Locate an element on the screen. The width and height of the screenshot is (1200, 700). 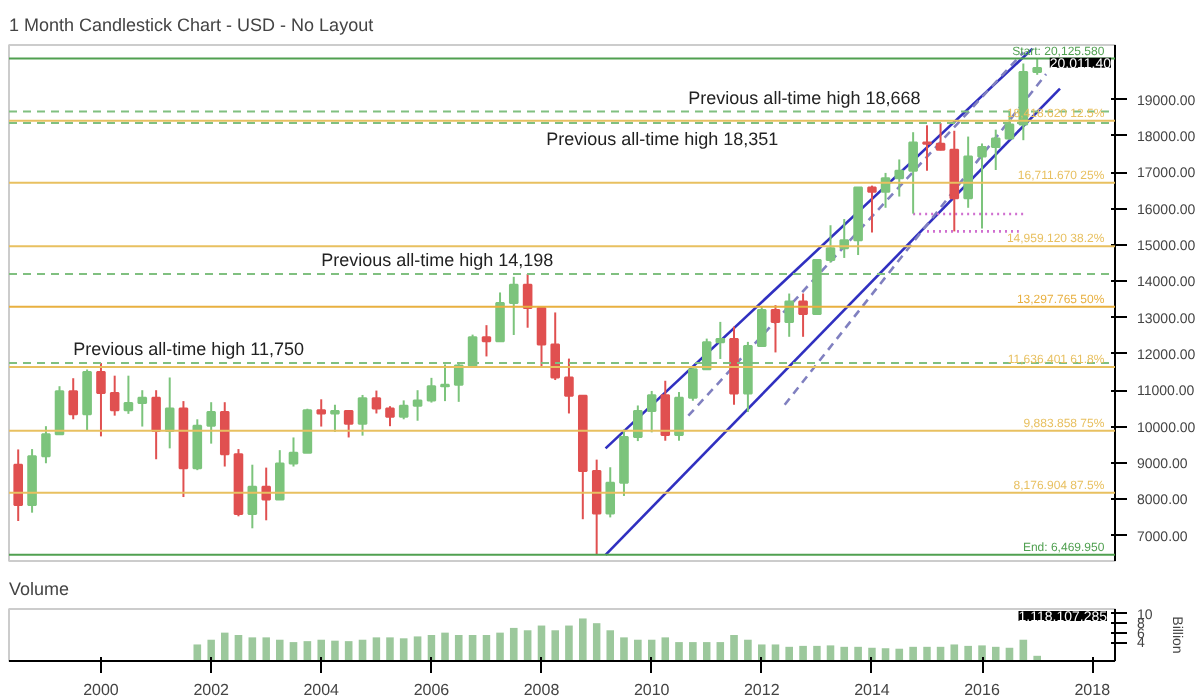
x-tick-label: 2000 is located at coordinates (101, 690).